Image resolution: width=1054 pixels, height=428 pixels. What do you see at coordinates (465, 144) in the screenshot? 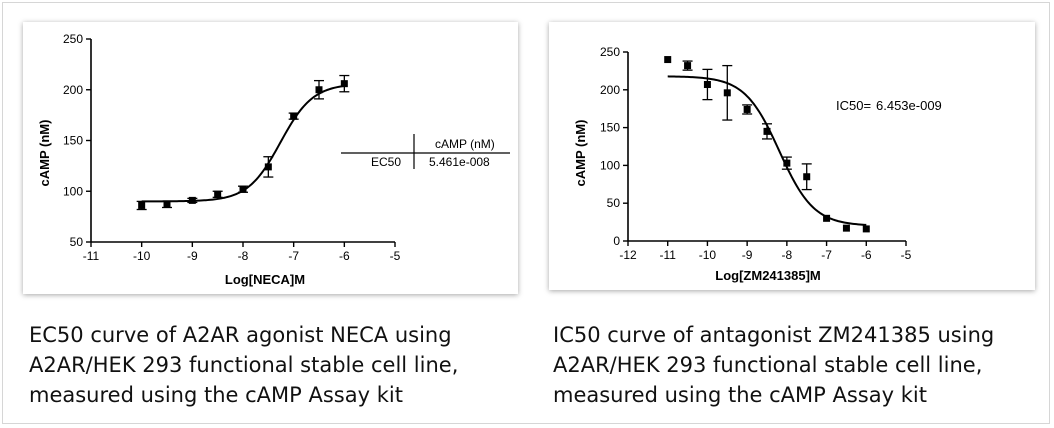
I see `table-column-header: cAMP (nM)` at bounding box center [465, 144].